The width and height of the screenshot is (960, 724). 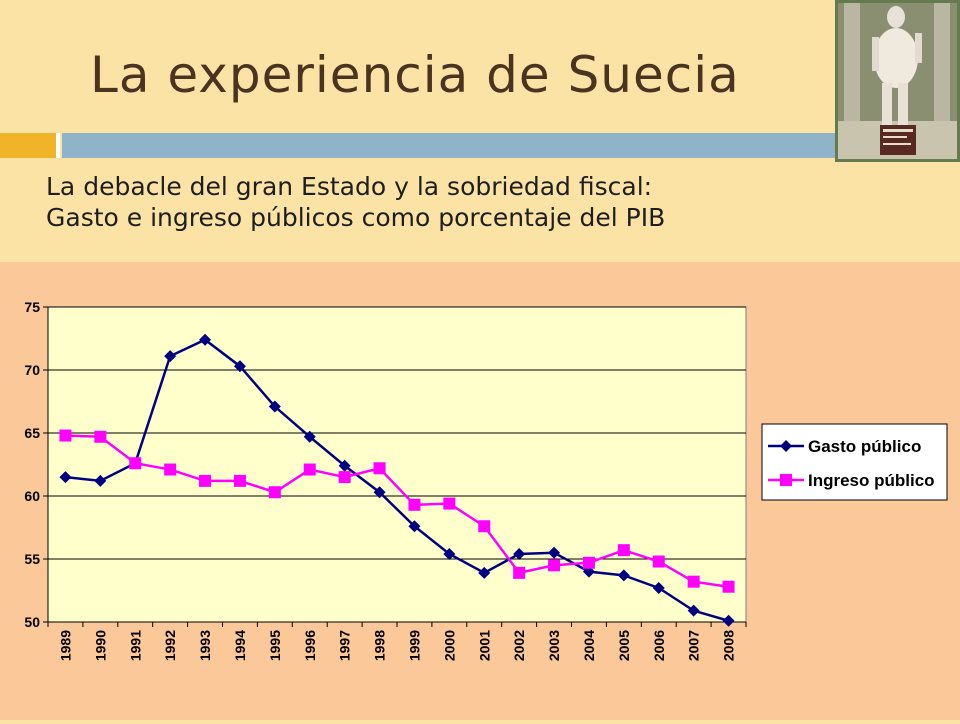 I want to click on series-0-point-1996, so click(x=309, y=436).